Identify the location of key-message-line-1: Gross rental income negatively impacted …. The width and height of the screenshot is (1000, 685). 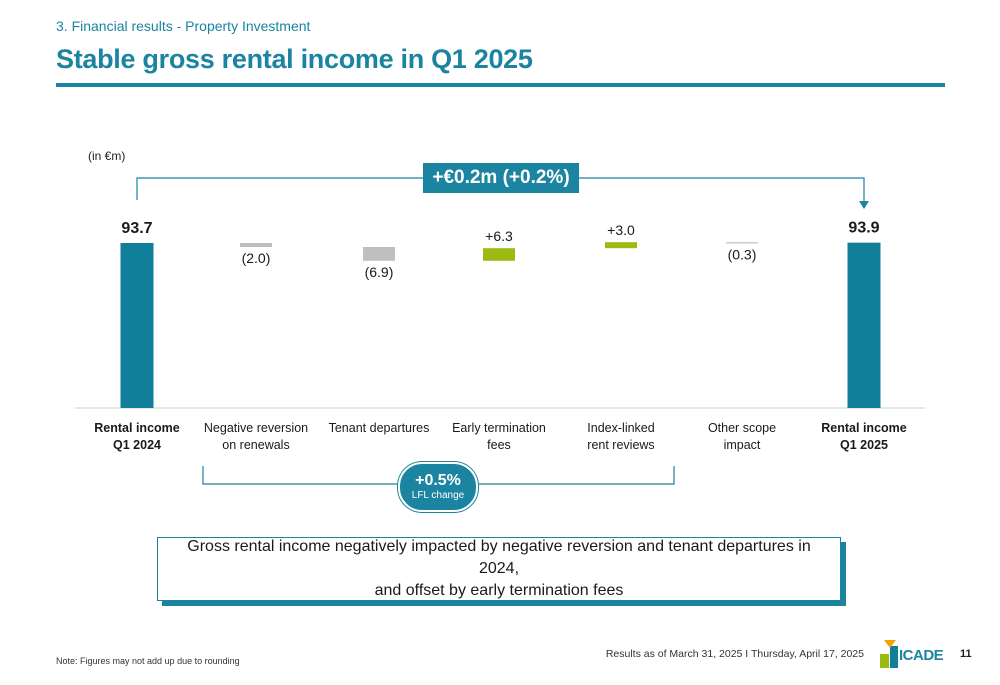
(499, 557).